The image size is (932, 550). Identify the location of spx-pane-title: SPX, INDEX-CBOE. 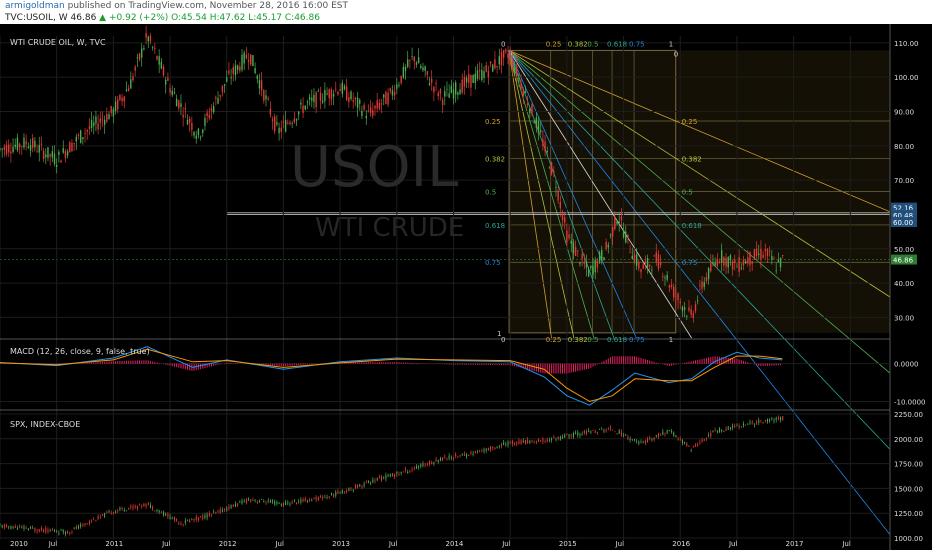
(45, 424).